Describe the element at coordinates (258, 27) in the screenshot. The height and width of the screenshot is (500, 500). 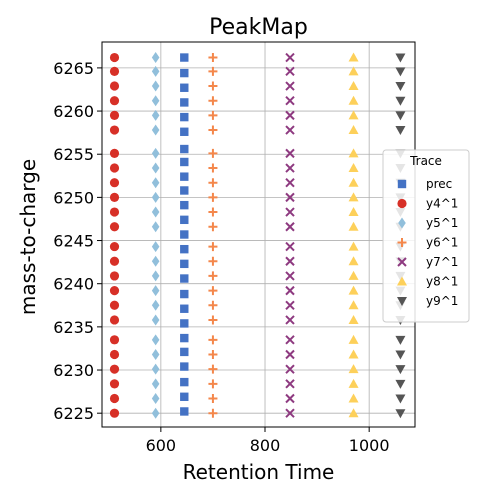
I see `chart-title: PeakMap` at that location.